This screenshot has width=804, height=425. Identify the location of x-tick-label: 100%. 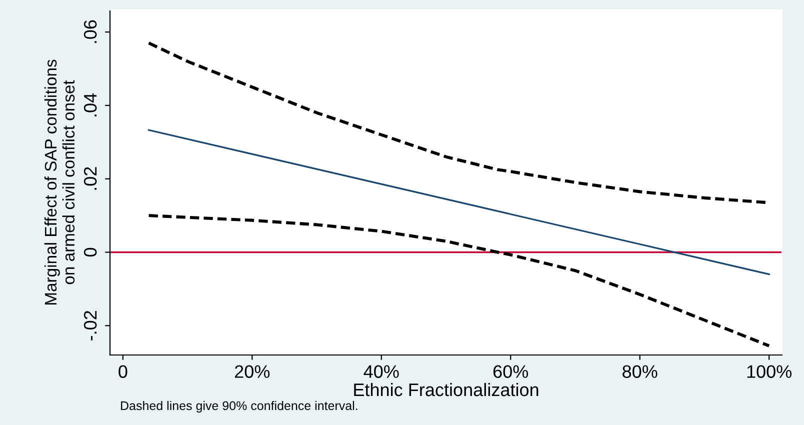
(769, 371).